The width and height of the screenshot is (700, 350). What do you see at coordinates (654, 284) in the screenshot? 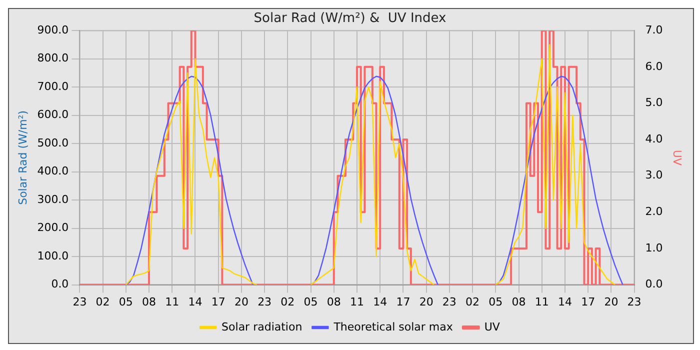
I see `y2-tick-label: 0.0` at bounding box center [654, 284].